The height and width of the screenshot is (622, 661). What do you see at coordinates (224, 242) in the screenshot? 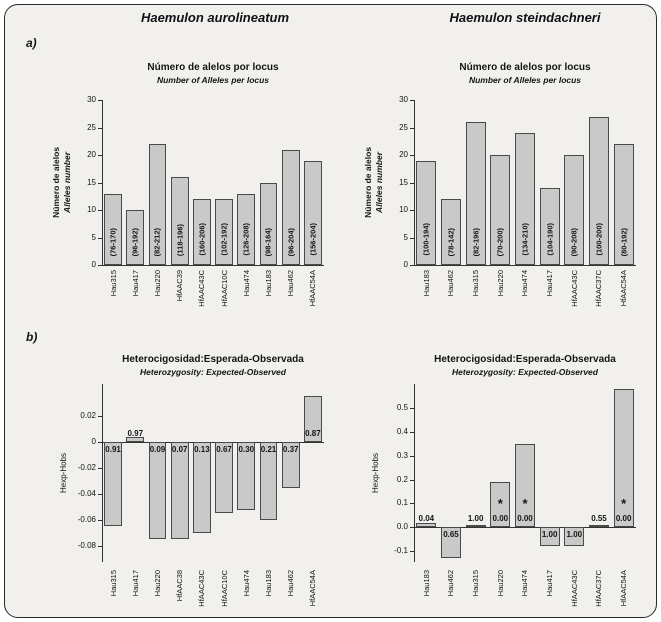
I see `allele-range-label: (102-192)` at bounding box center [224, 242].